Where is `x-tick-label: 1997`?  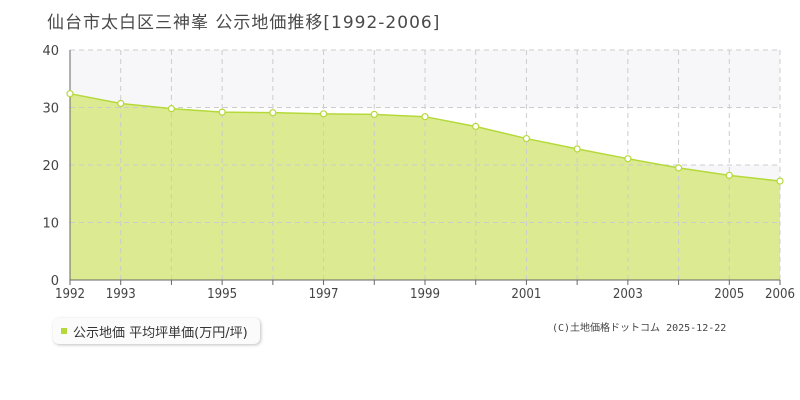 x-tick-label: 1997 is located at coordinates (324, 294).